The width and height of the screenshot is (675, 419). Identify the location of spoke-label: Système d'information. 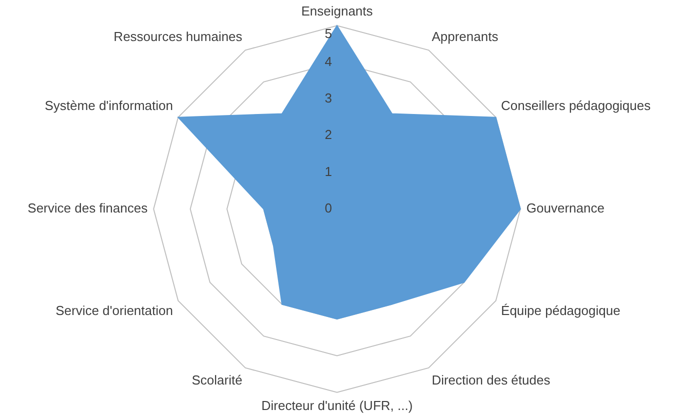
(108, 106).